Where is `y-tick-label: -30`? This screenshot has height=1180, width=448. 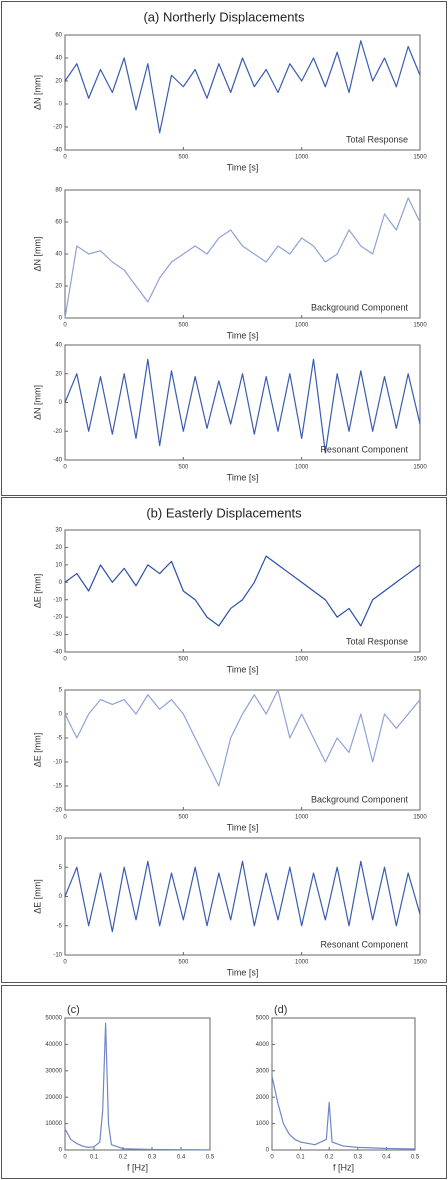 y-tick-label: -30 is located at coordinates (57, 635).